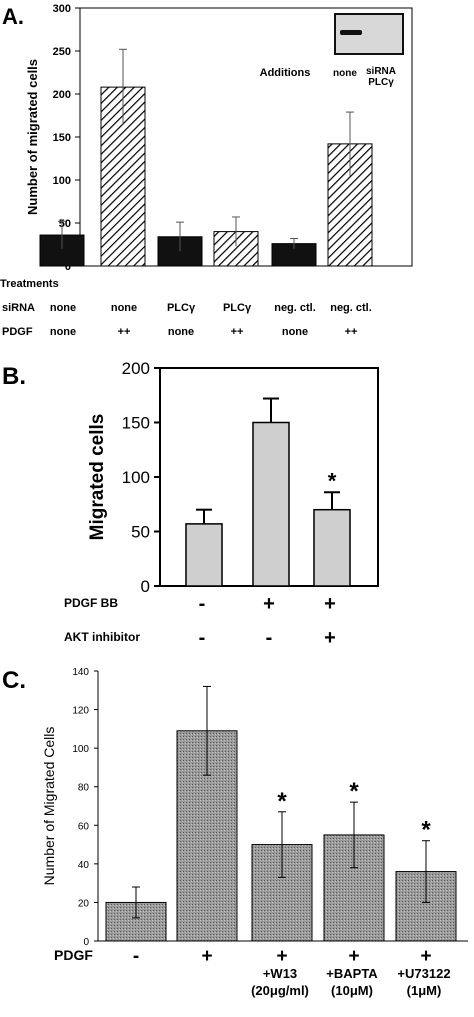 The width and height of the screenshot is (474, 1017). What do you see at coordinates (32, 137) in the screenshot?
I see `y-axis-label: Number of migrated cells` at bounding box center [32, 137].